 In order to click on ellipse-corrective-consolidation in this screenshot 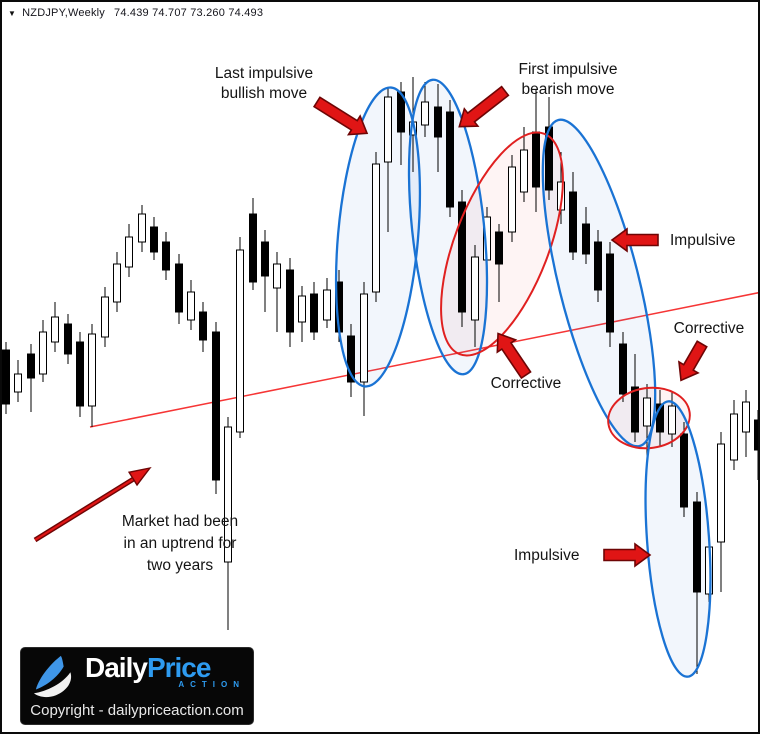, I will do `click(649, 418)`.